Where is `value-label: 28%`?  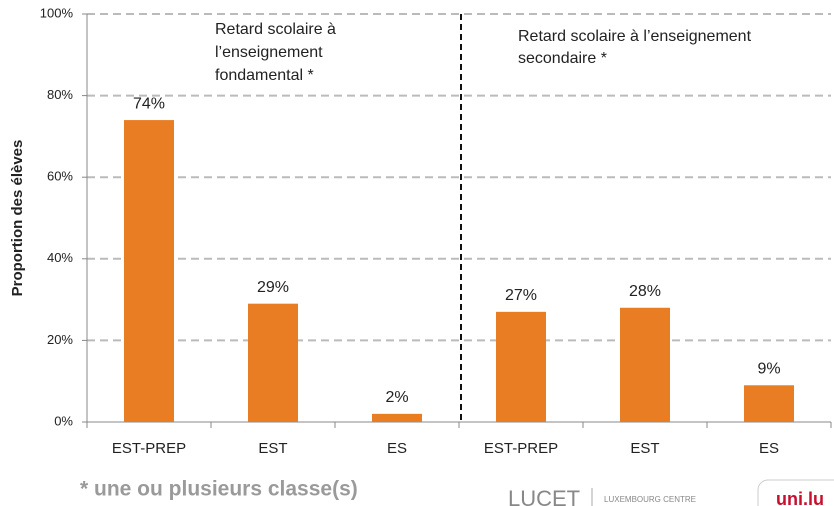 value-label: 28% is located at coordinates (645, 291).